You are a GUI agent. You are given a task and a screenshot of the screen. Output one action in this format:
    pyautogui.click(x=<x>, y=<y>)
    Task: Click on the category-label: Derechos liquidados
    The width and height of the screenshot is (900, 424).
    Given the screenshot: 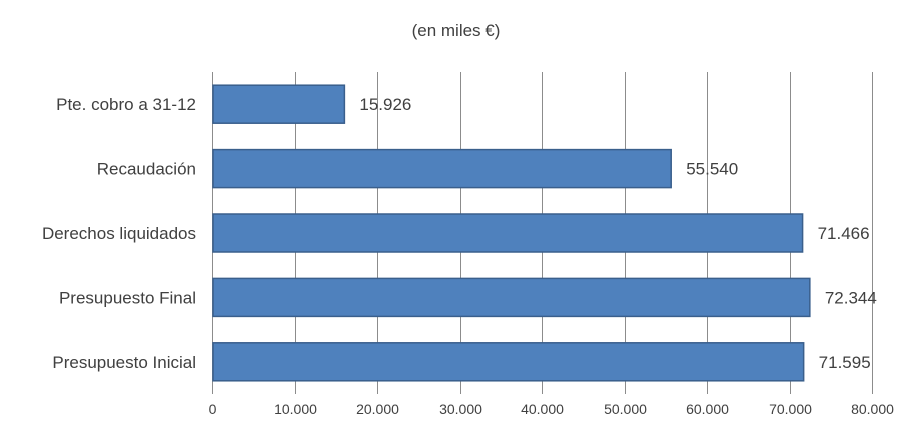 What is the action you would take?
    pyautogui.click(x=119, y=233)
    